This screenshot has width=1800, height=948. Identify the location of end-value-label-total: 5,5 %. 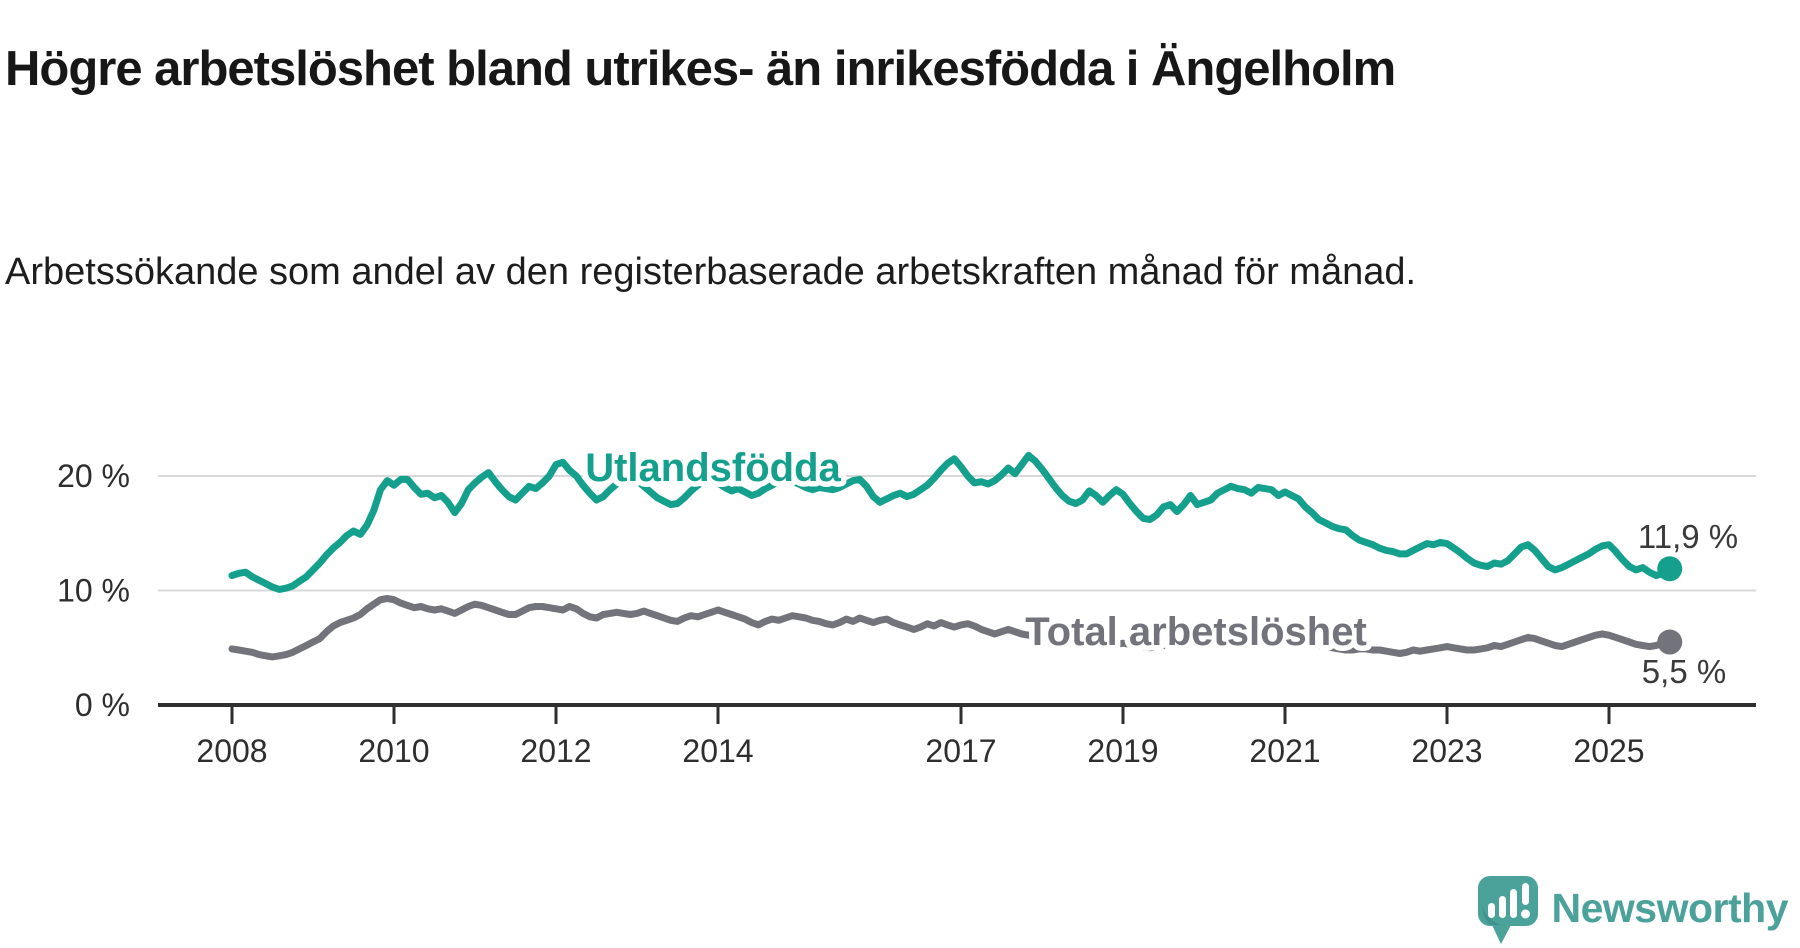
(1684, 671).